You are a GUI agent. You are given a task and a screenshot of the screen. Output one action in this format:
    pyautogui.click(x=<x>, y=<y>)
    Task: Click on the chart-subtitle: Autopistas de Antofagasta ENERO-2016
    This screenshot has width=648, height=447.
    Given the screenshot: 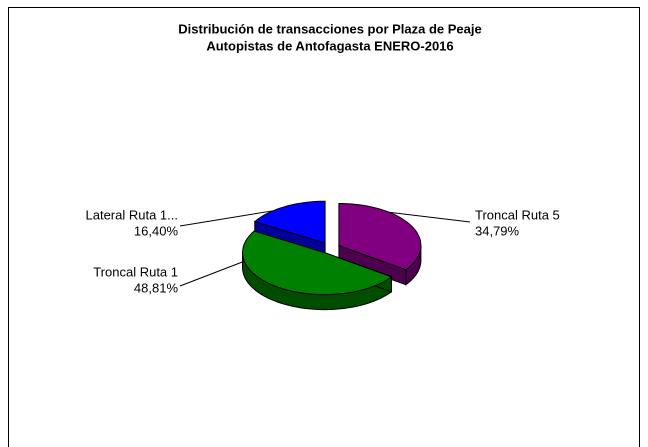 What is the action you would take?
    pyautogui.click(x=329, y=45)
    